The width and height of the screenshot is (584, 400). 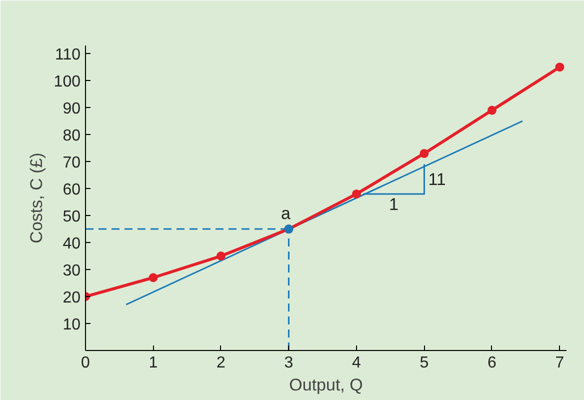 What do you see at coordinates (357, 363) in the screenshot?
I see `x-tick-label: 4` at bounding box center [357, 363].